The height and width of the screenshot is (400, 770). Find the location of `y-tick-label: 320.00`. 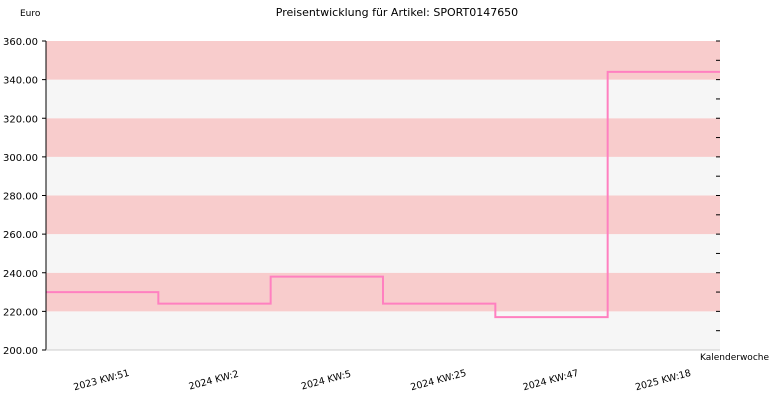

y-tick-label: 320.00 is located at coordinates (20, 119).